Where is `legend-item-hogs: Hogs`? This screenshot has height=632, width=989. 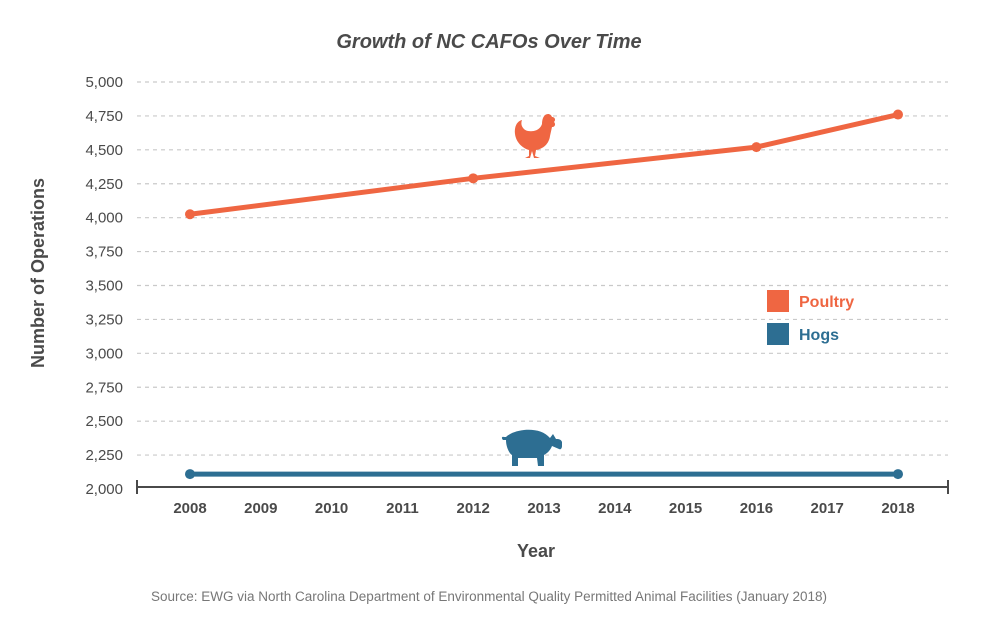 legend-item-hogs: Hogs is located at coordinates (803, 334).